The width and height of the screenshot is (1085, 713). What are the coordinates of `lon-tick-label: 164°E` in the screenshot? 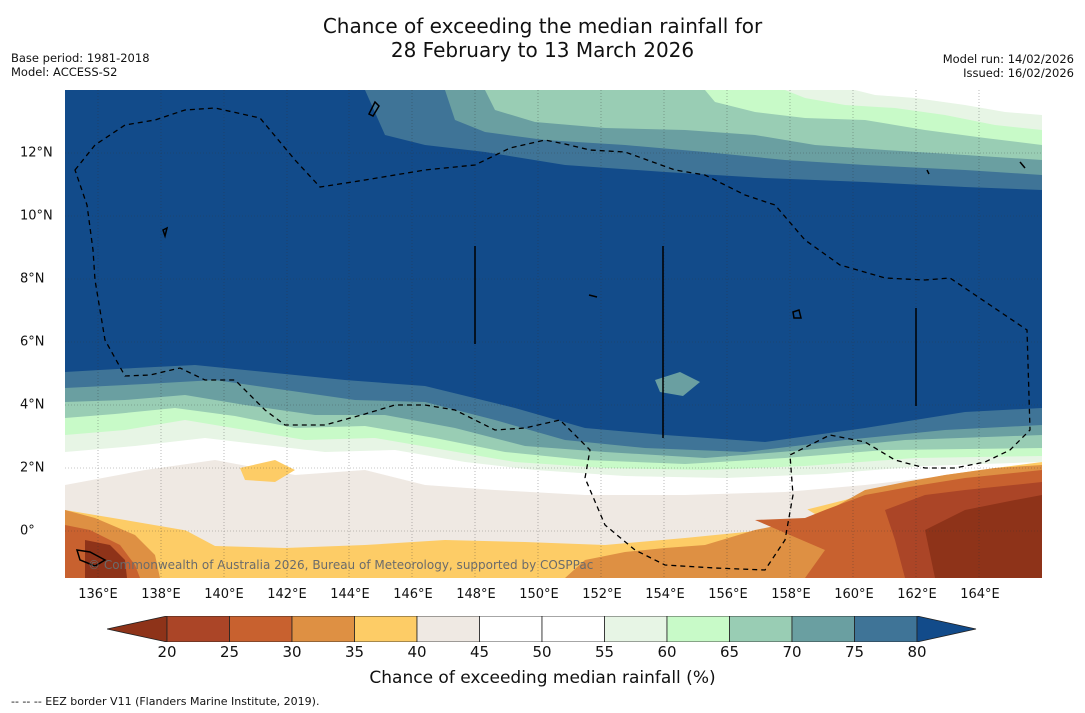 It's located at (980, 594).